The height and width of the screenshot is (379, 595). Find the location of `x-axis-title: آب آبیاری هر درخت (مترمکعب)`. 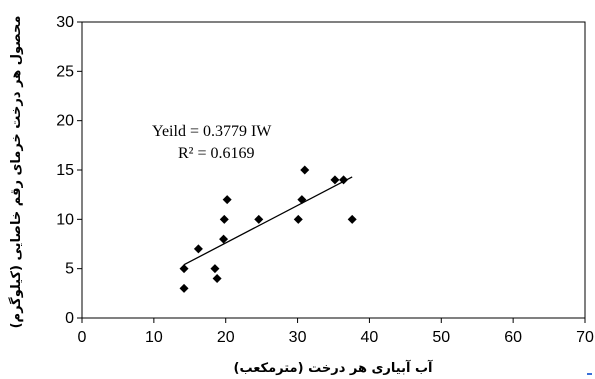

x-axis-title: آب آبیاری هر درخت (مترمکعب) is located at coordinates (334, 367).